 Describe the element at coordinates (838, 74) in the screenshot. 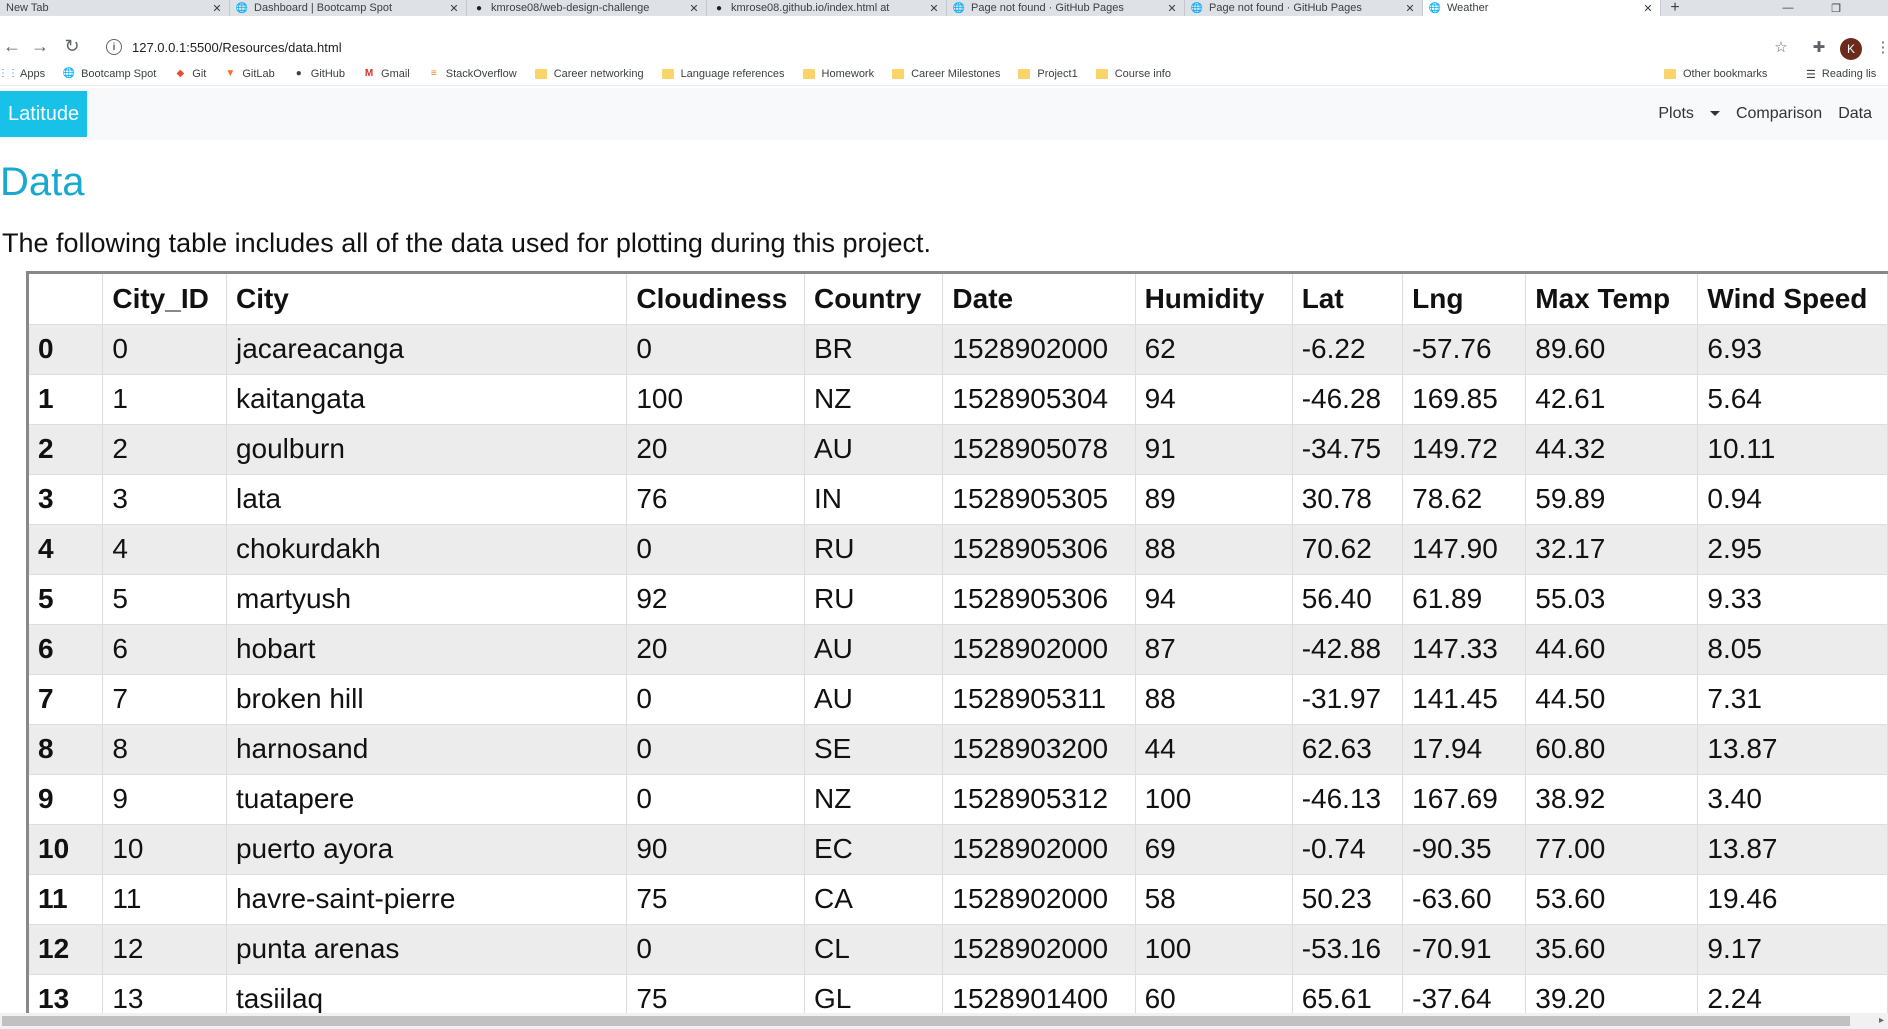

I see `bookmark-folder-homework: Homework` at that location.